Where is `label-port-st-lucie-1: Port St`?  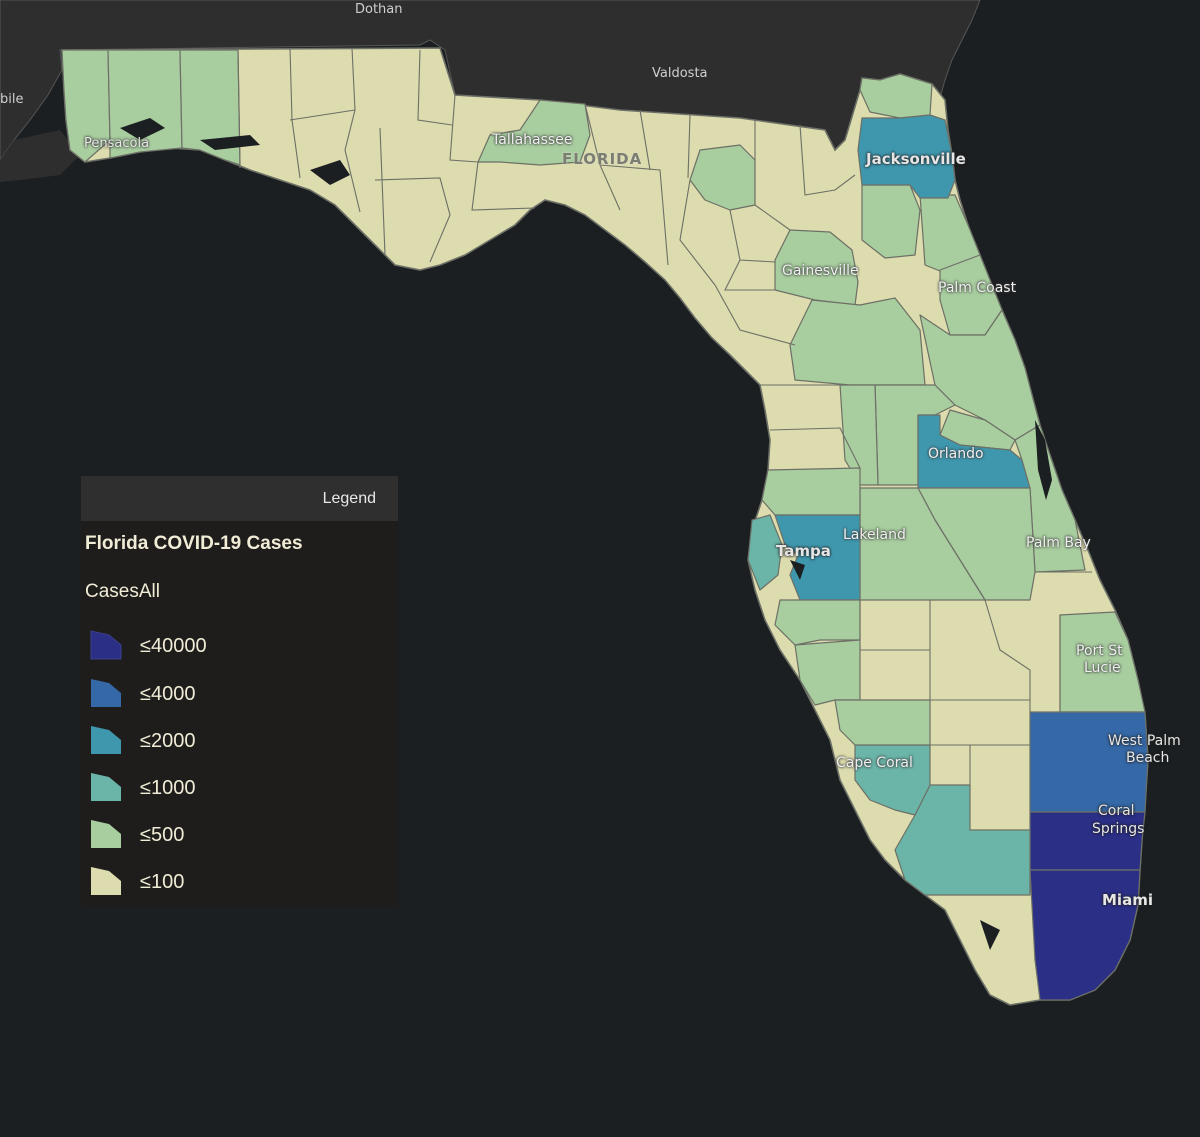
label-port-st-lucie-1: Port St is located at coordinates (1099, 651).